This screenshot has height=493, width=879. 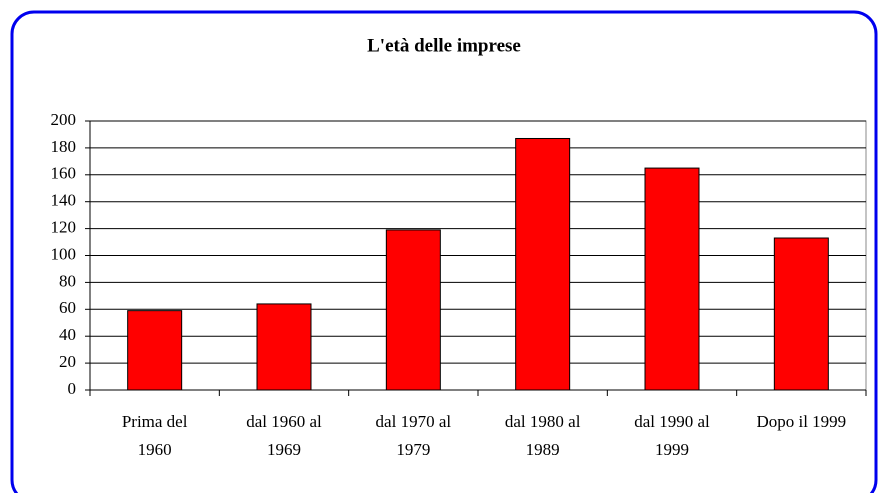 What do you see at coordinates (672, 435) in the screenshot?
I see `x-tick-label: dal 1990 al 1999` at bounding box center [672, 435].